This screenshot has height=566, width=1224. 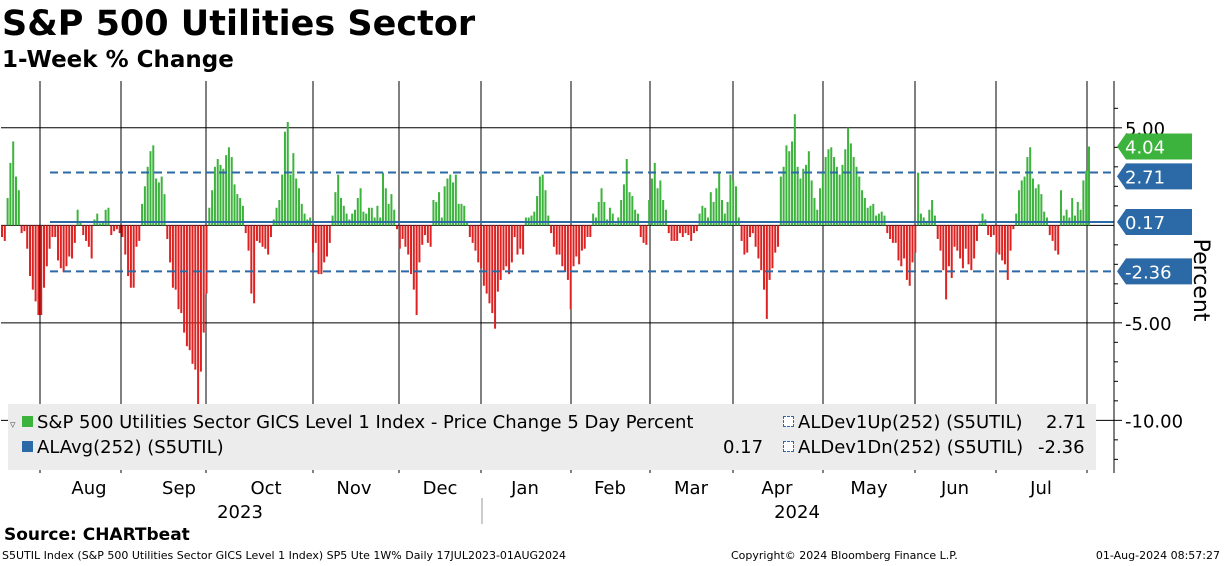 What do you see at coordinates (743, 447) in the screenshot?
I see `legend-avg-value: 0.17` at bounding box center [743, 447].